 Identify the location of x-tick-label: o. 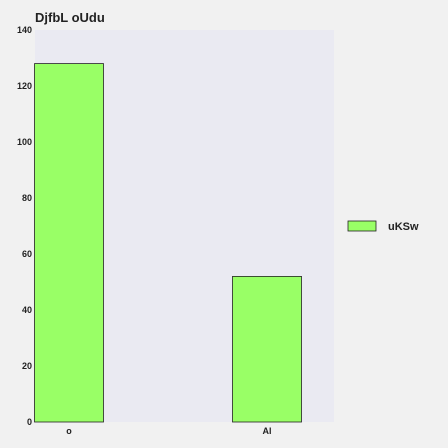
(69, 431).